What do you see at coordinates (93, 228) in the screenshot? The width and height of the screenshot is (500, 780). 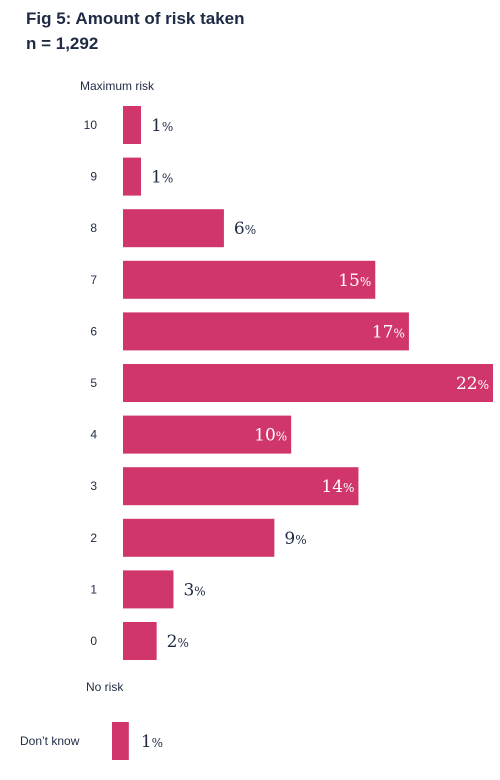 I see `category-label-8: 8` at bounding box center [93, 228].